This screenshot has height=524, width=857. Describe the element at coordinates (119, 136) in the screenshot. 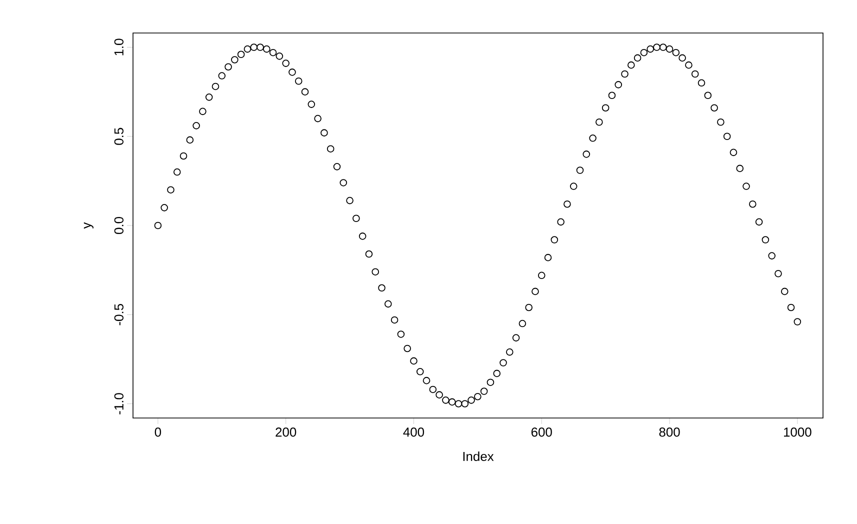

I see `y-tick-label: 0.5` at that location.